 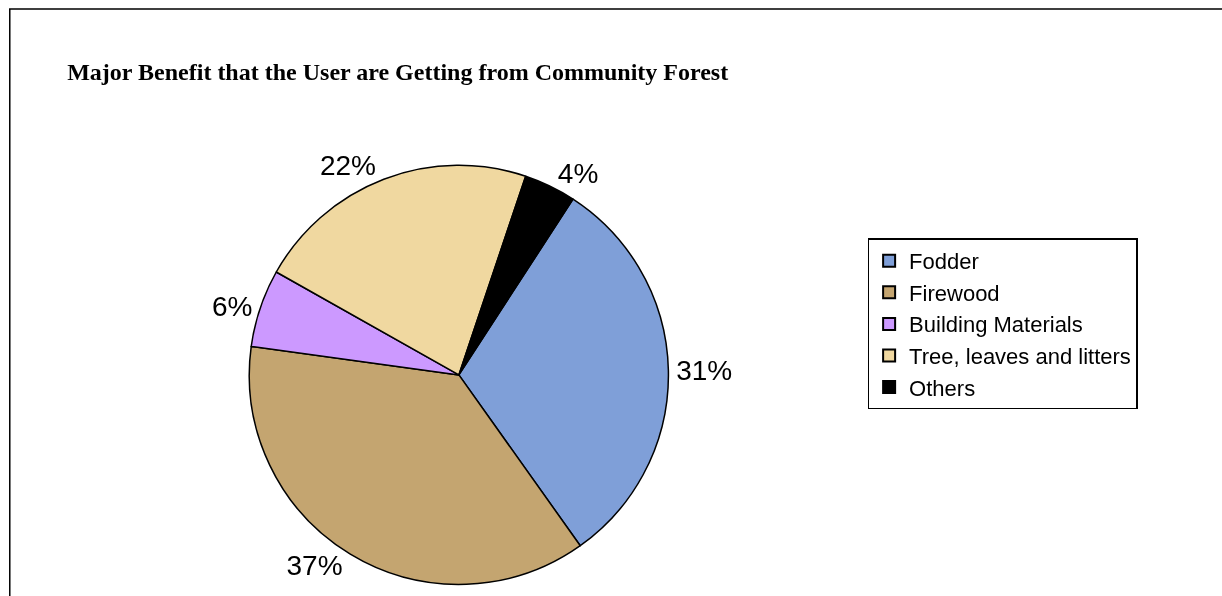 What do you see at coordinates (1020, 357) in the screenshot?
I see `legend-label: Tree, leaves and litters` at bounding box center [1020, 357].